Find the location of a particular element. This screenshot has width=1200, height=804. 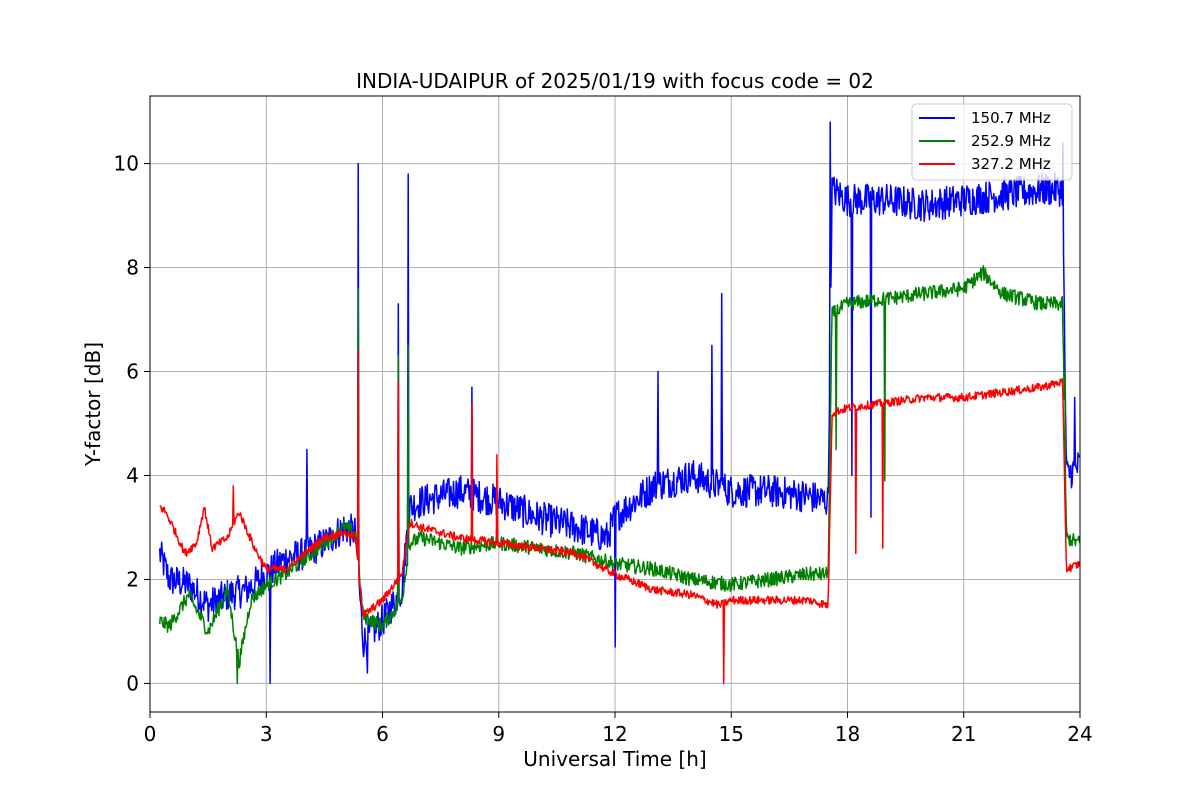

x-tick-label: 9 is located at coordinates (498, 734).